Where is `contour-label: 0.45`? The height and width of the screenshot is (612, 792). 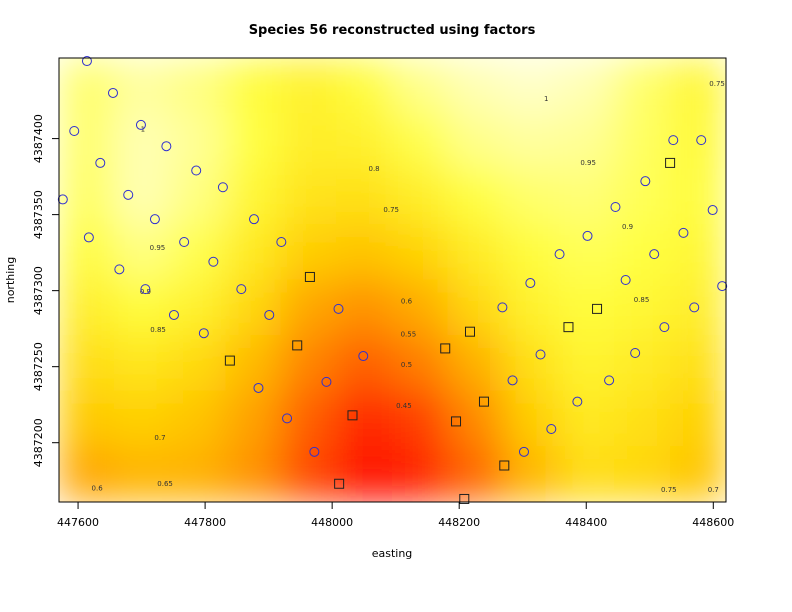 contour-label: 0.45 is located at coordinates (404, 406).